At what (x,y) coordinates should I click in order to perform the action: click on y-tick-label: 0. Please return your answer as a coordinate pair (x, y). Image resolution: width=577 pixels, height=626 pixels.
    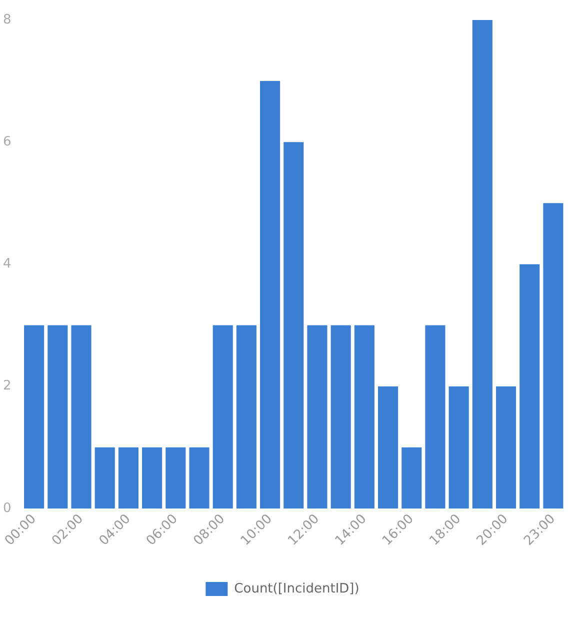
    Looking at the image, I should click on (7, 508).